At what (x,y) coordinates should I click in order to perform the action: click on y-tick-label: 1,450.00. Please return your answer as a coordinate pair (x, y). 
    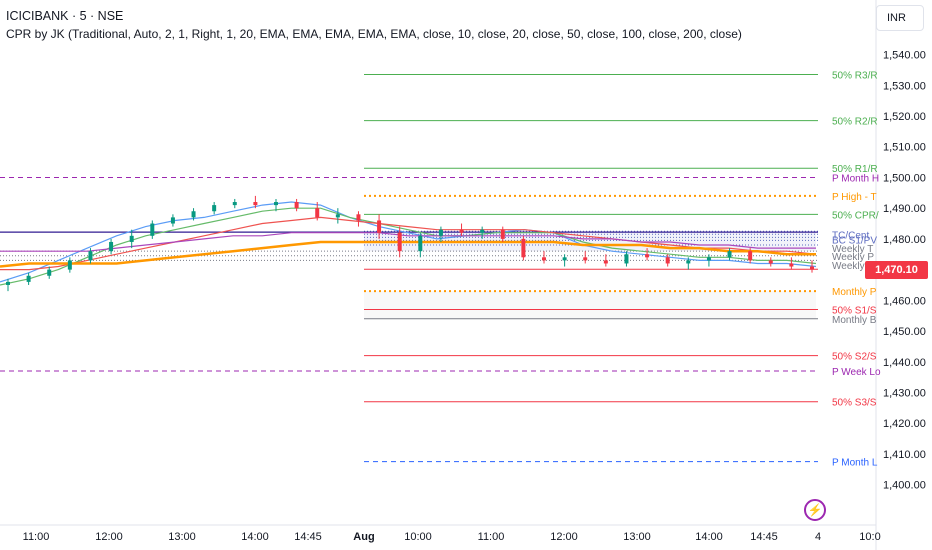
    Looking at the image, I should click on (904, 332).